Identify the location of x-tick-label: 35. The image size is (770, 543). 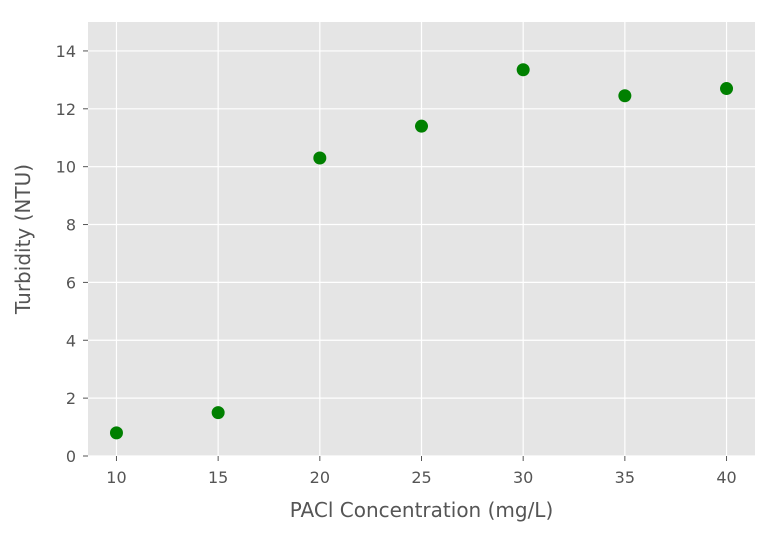
(625, 477).